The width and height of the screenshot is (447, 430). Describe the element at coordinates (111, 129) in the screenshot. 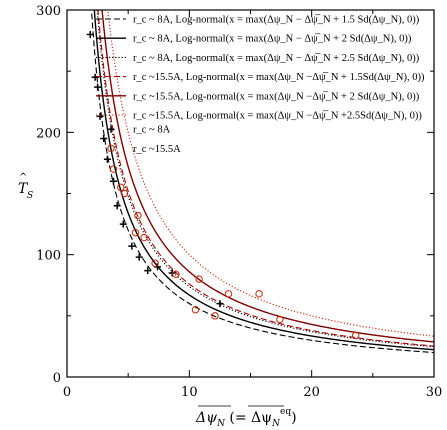

I see `legend-marker-plus` at that location.